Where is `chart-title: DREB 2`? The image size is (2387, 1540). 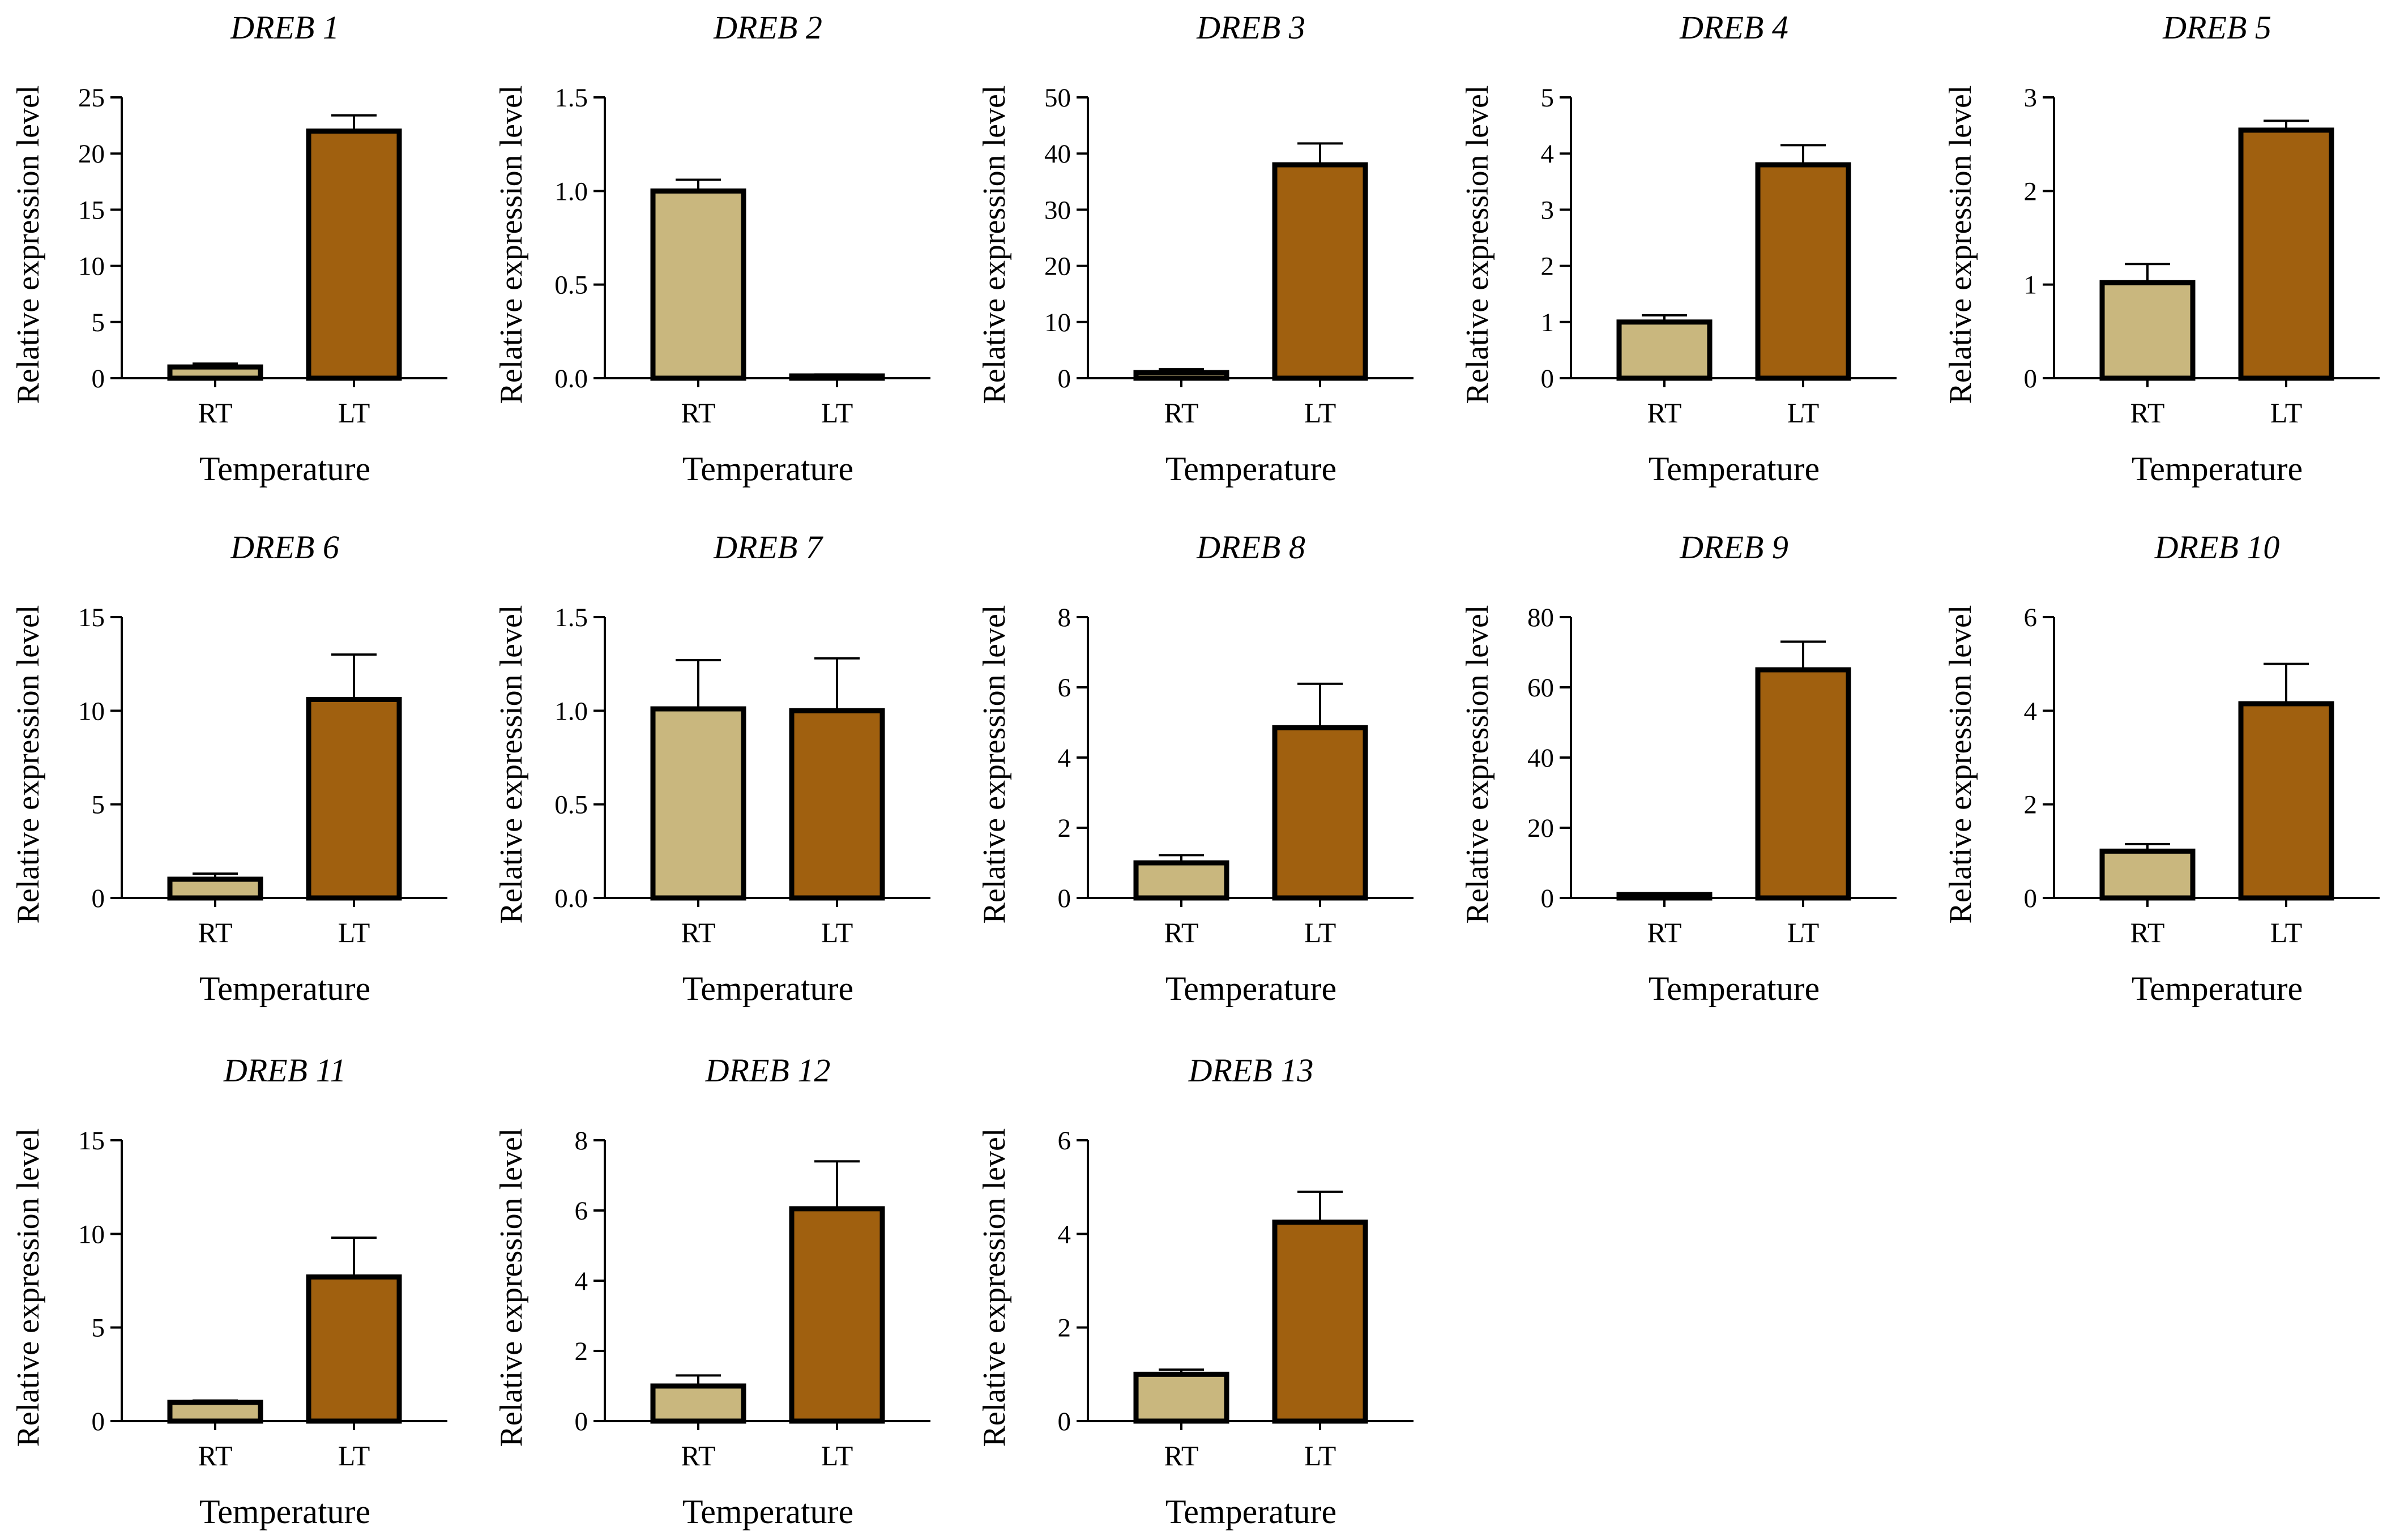 chart-title: DREB 2 is located at coordinates (767, 27).